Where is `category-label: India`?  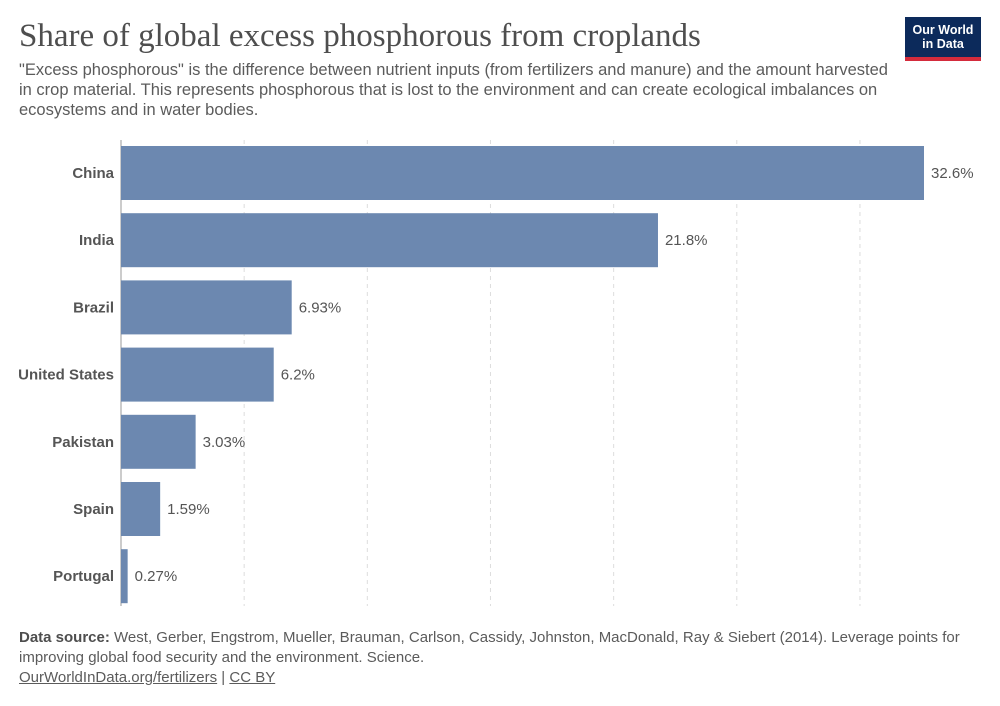
category-label: India is located at coordinates (97, 240).